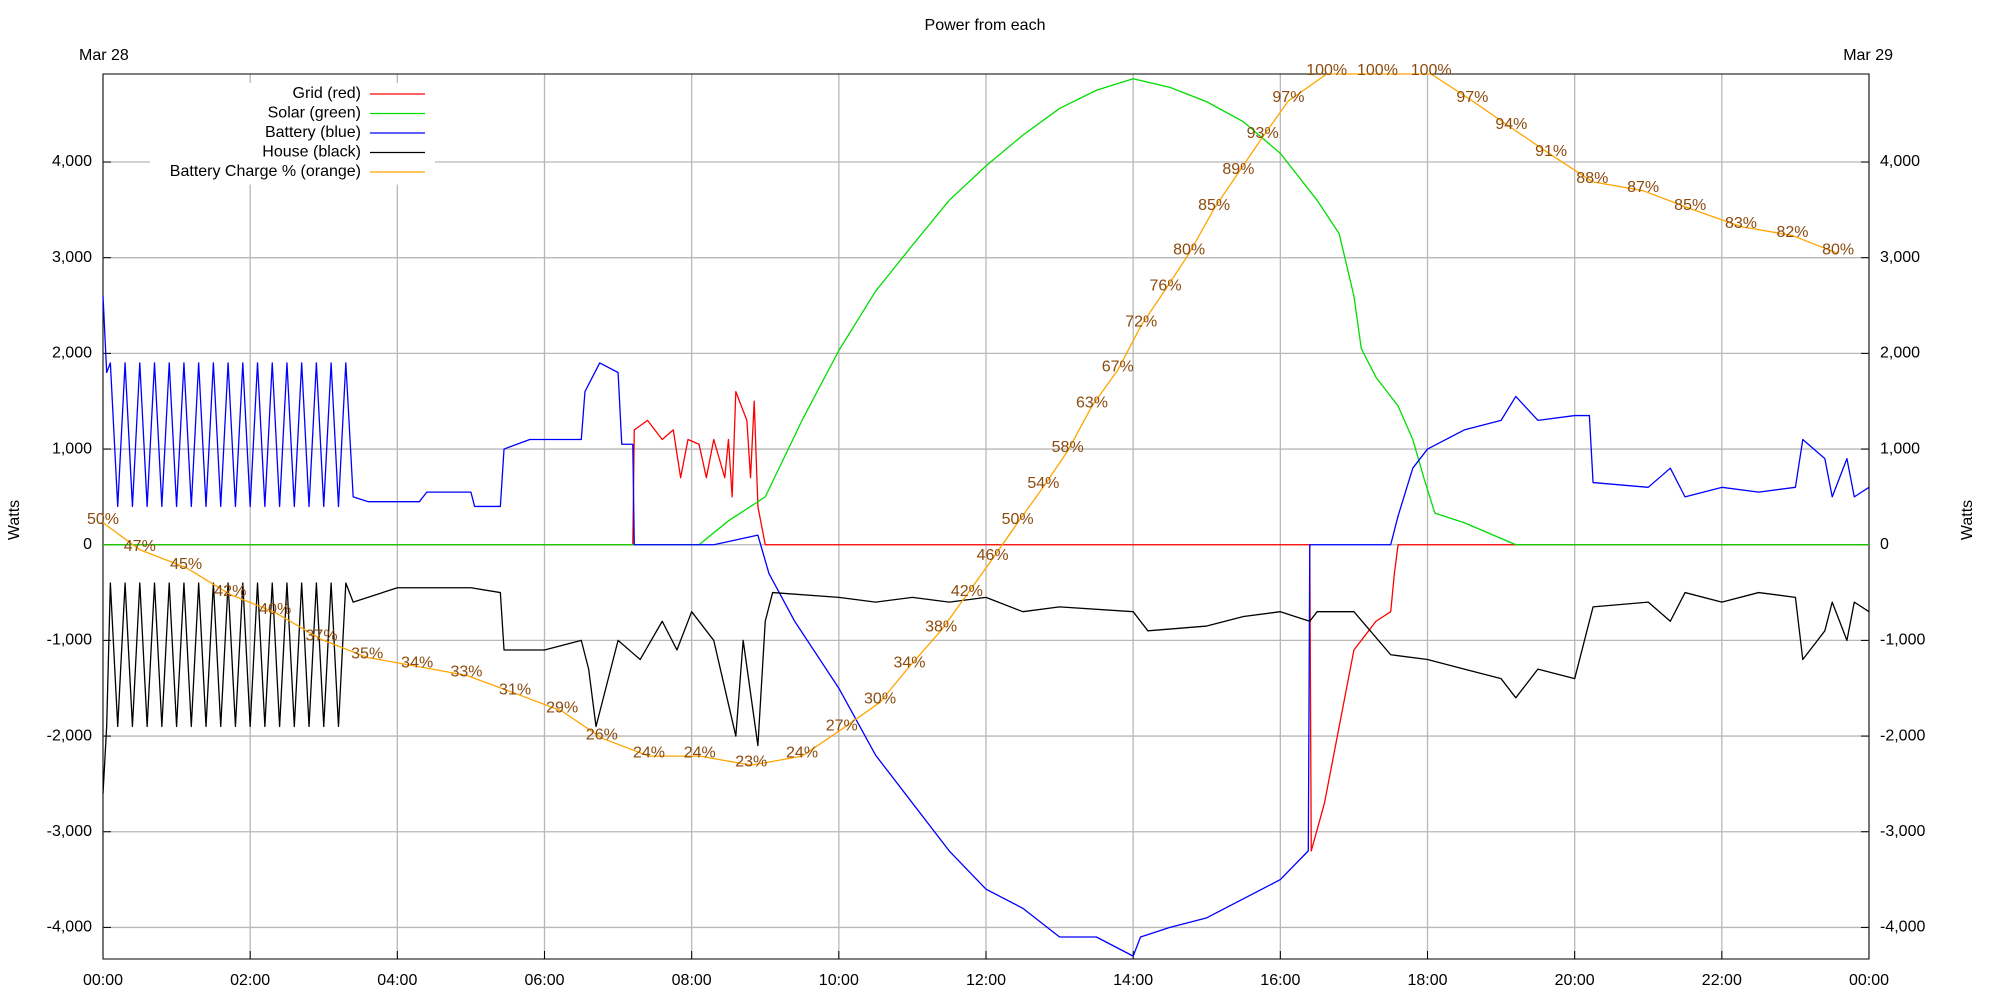  What do you see at coordinates (941, 627) in the screenshot?
I see `data-label: 38%` at bounding box center [941, 627].